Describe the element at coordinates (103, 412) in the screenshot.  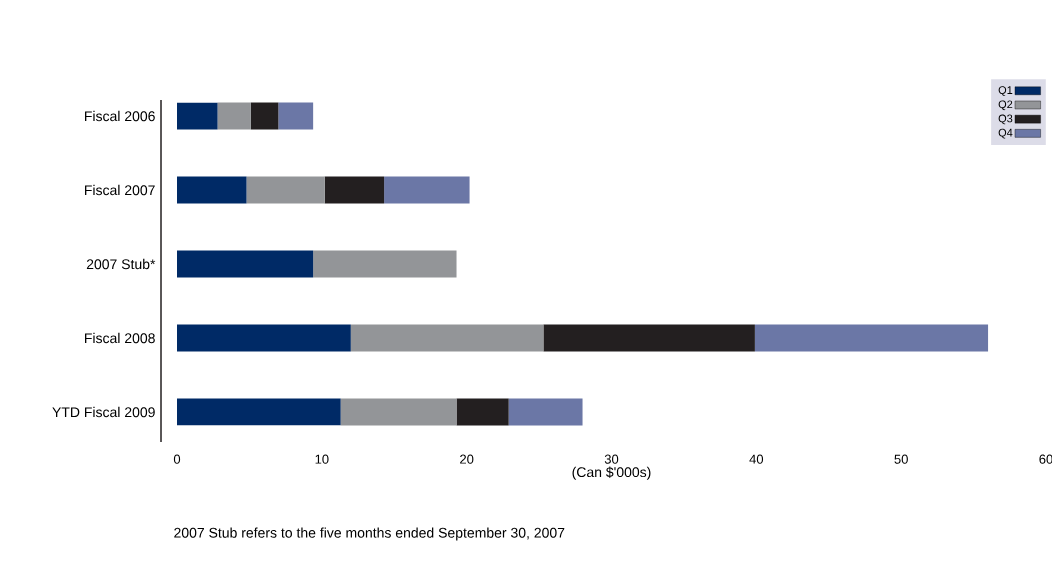
I see `y-tick-label: YTD Fiscal 2009` at that location.